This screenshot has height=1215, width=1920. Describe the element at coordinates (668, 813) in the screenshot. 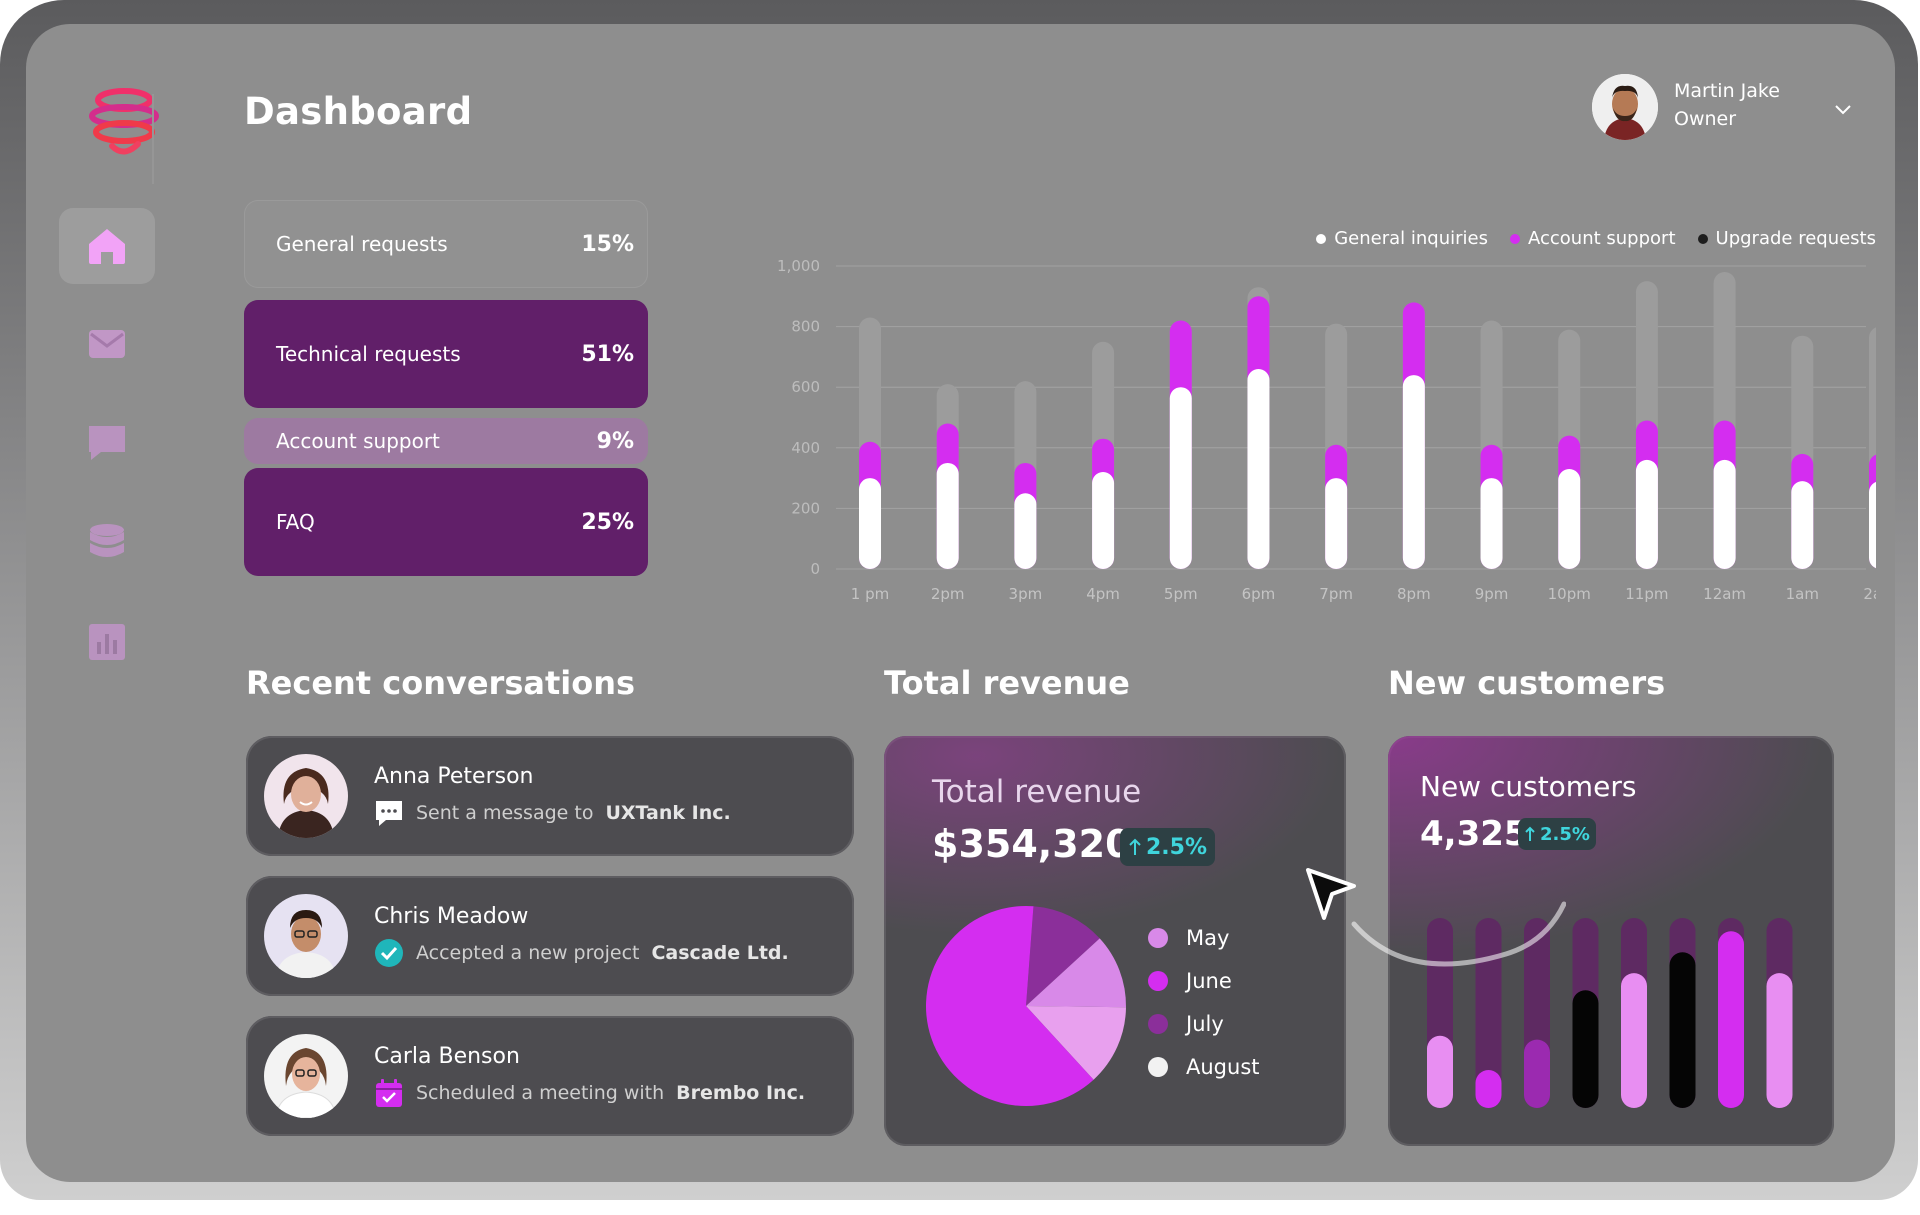

I see `activity-company: UXTank Inc.` at that location.